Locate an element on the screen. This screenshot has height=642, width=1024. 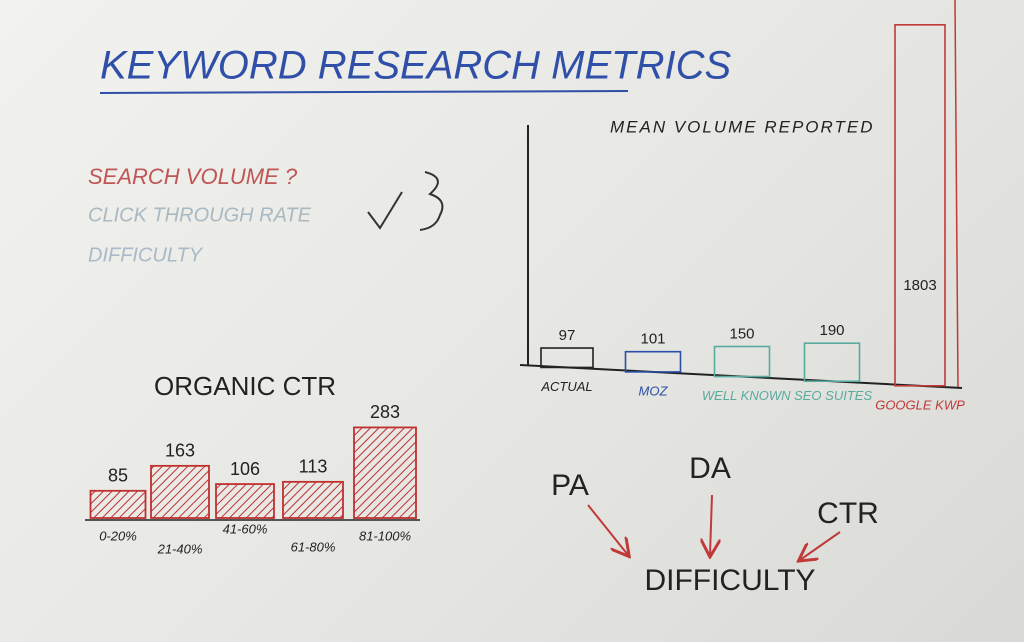
bullet: SEARCH VOLUME ? is located at coordinates (193, 176).